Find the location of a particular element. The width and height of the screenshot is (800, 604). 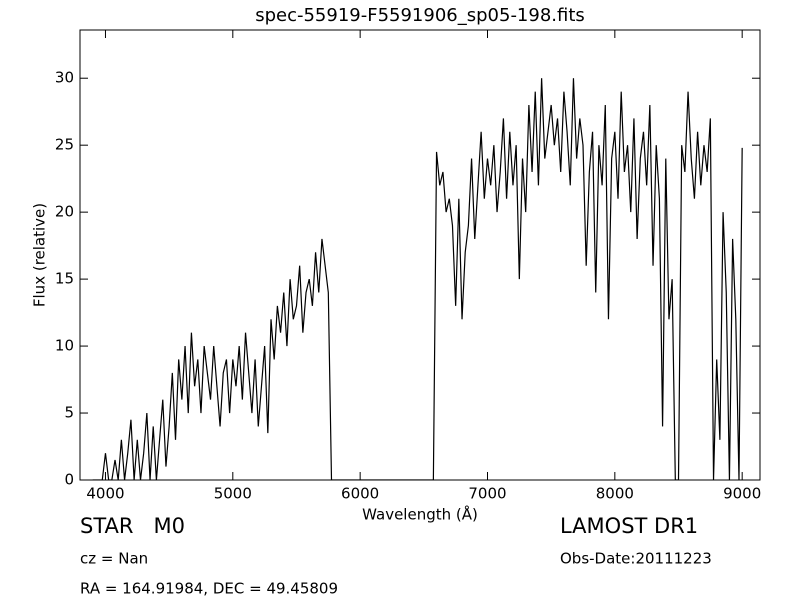

y-axis-label: Flux (relative) is located at coordinates (40, 255).